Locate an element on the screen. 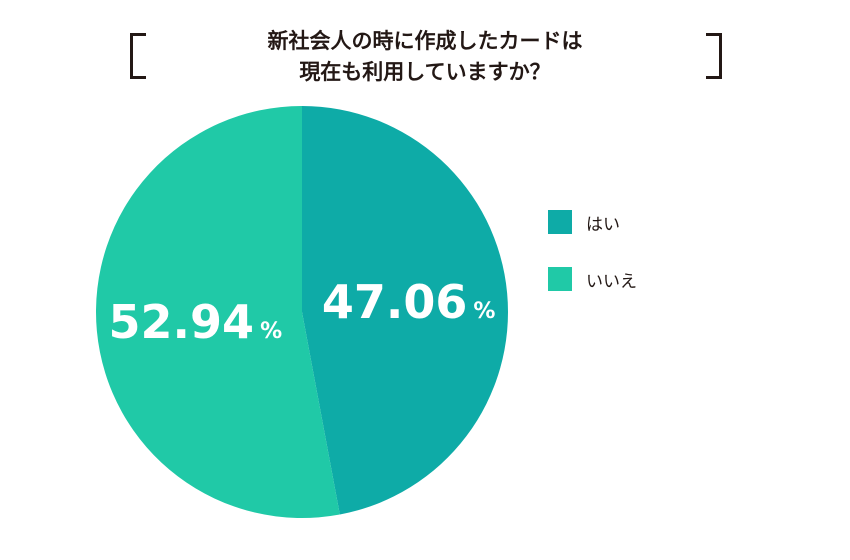 The height and width of the screenshot is (560, 850). title-bracket-left is located at coordinates (138, 56).